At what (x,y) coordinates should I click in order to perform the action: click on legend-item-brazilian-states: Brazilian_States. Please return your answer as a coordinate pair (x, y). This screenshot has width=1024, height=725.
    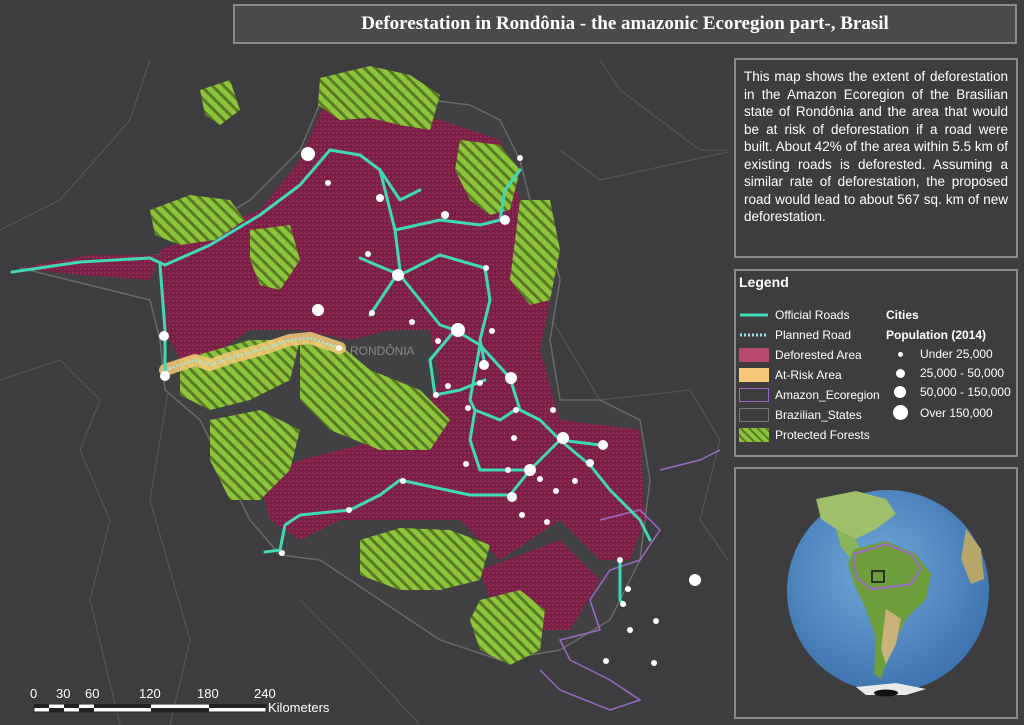
    Looking at the image, I should click on (800, 415).